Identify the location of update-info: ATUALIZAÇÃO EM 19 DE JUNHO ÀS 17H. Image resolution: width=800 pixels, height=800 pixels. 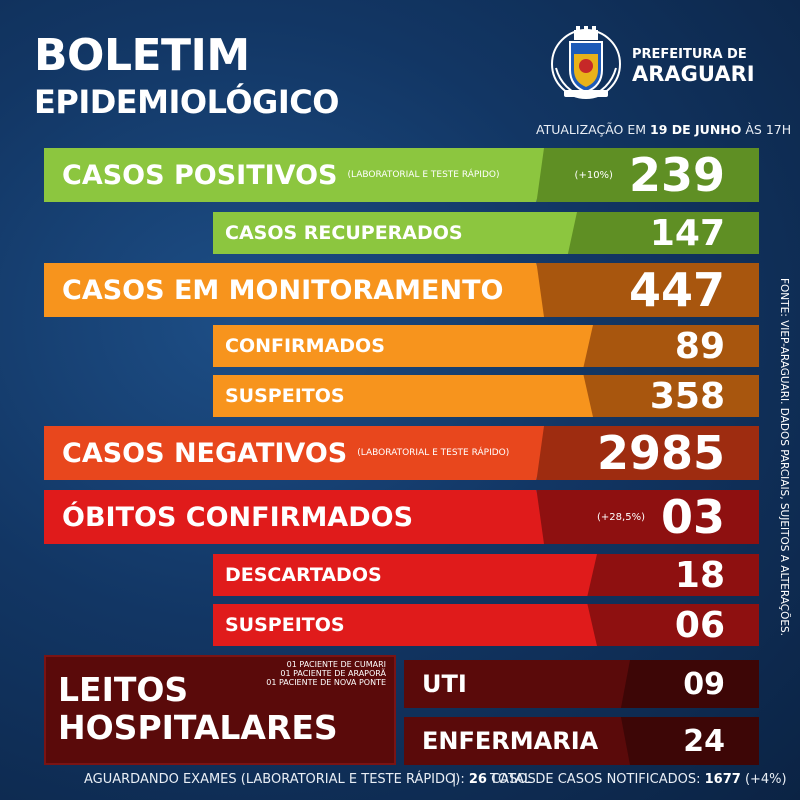
(663, 129).